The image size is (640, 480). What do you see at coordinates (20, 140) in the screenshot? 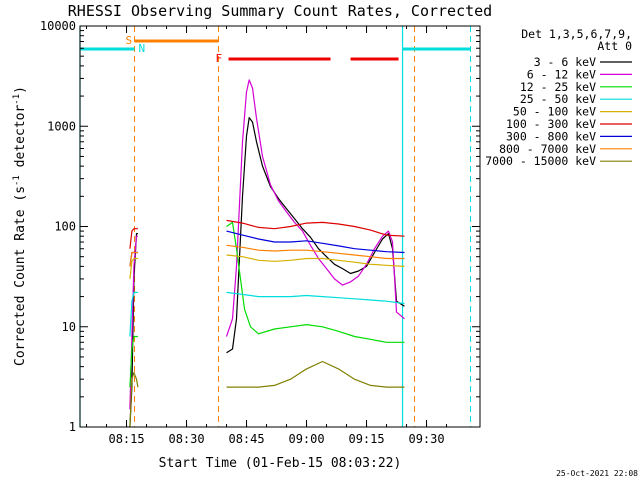
I see `y-axis-label-mid: detector` at bounding box center [20, 140].